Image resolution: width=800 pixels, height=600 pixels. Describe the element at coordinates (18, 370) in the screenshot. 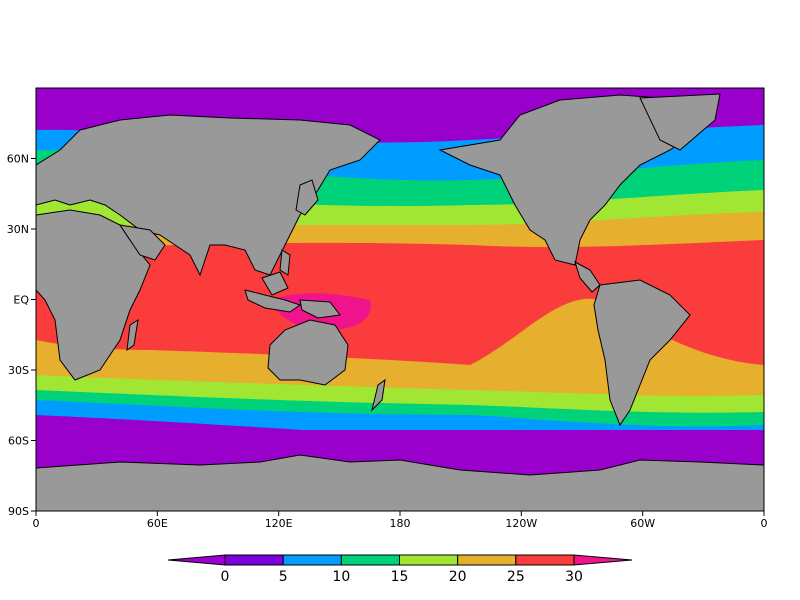

I see `y-tick-label: 30S` at that location.